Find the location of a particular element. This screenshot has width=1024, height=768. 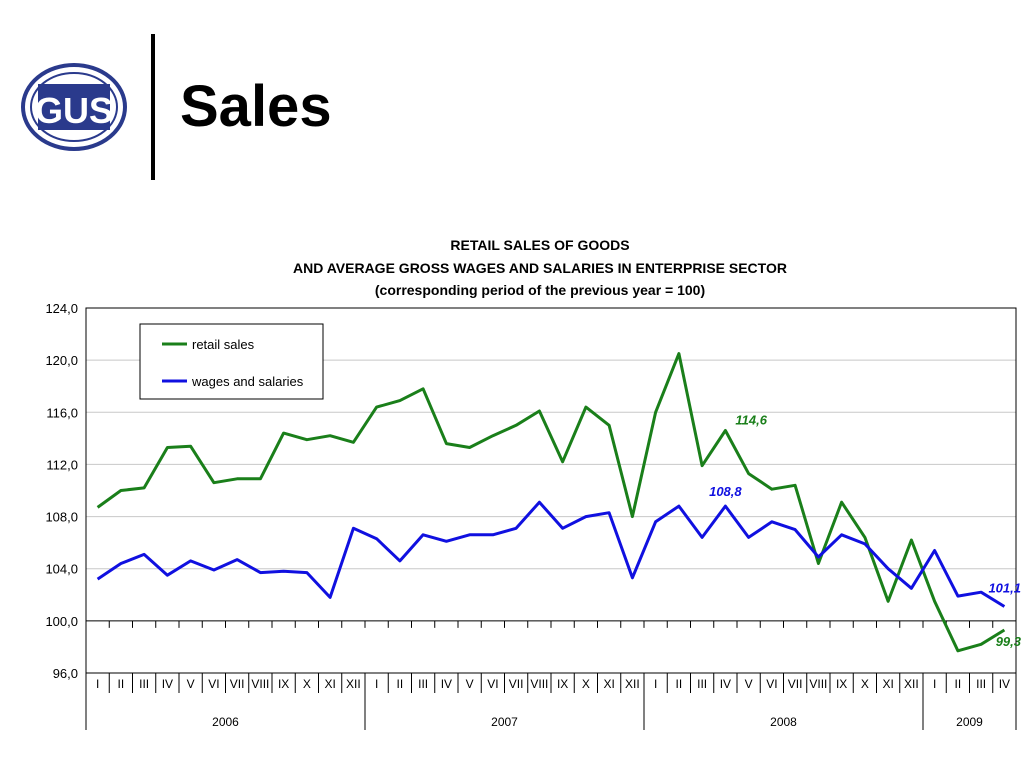

logo-inner-ring is located at coordinates (74, 107).